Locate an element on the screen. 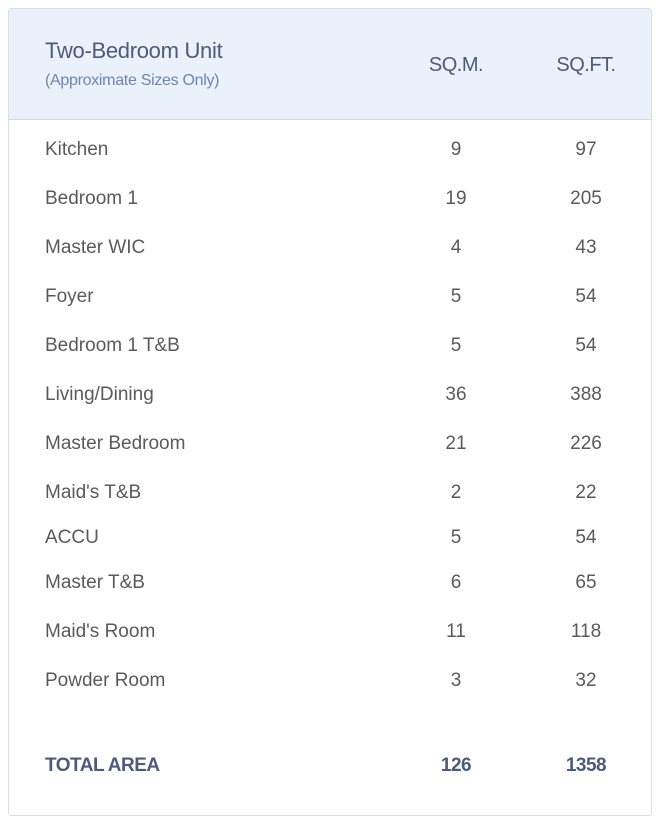  table-row: Powder Room 3 32 is located at coordinates (330, 680).